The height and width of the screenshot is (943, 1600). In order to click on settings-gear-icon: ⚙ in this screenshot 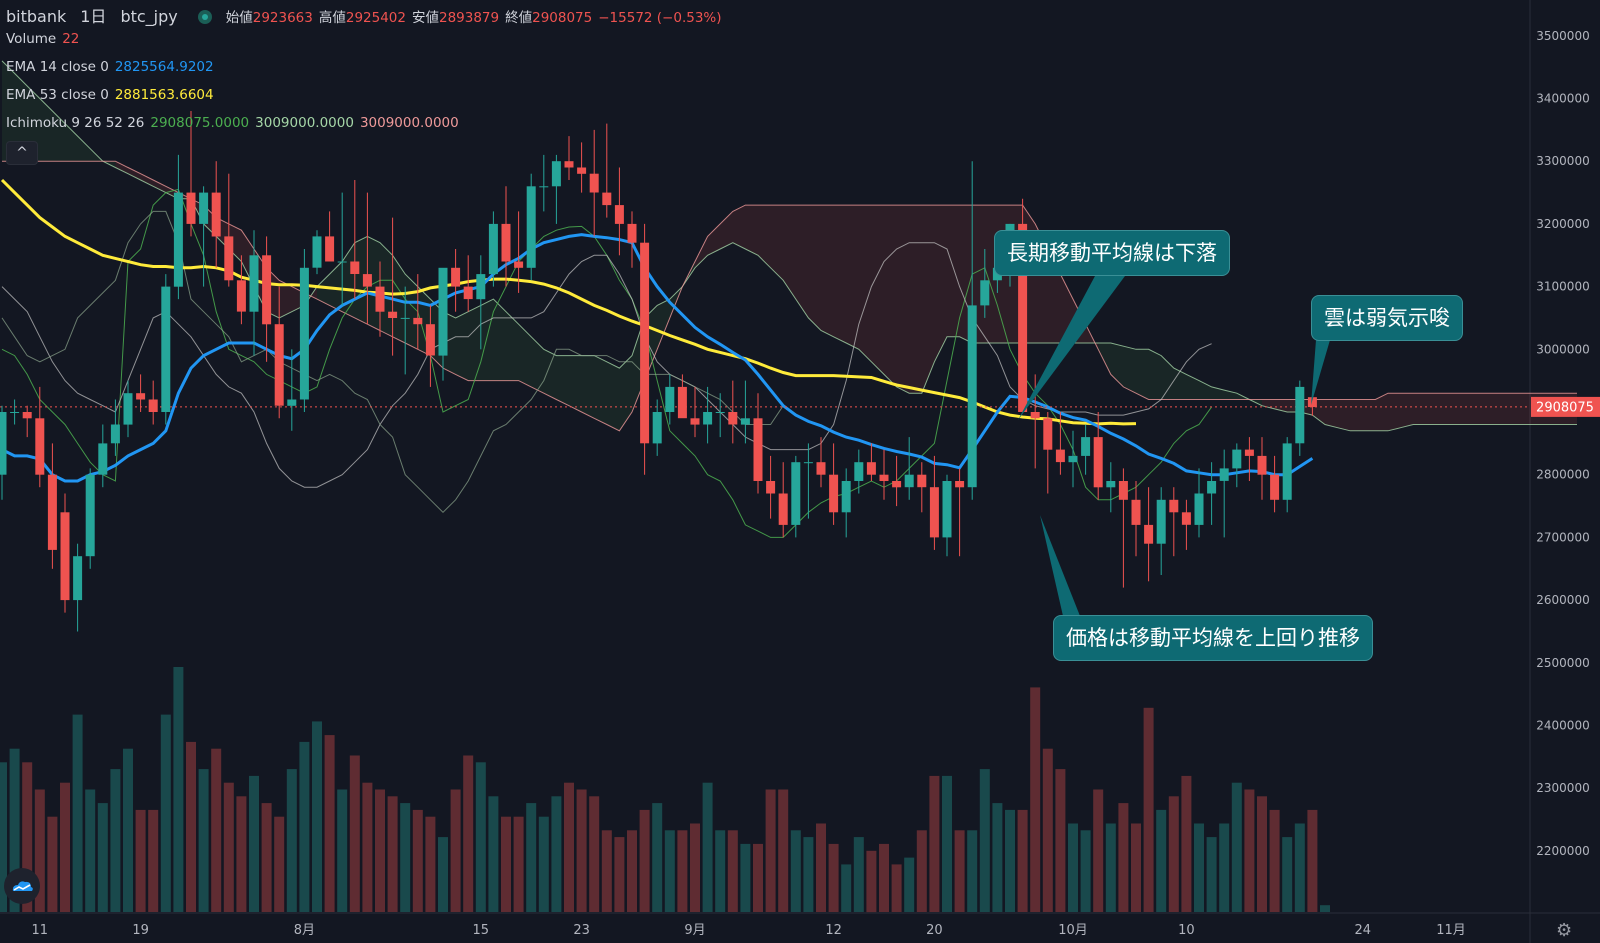, I will do `click(1564, 930)`.